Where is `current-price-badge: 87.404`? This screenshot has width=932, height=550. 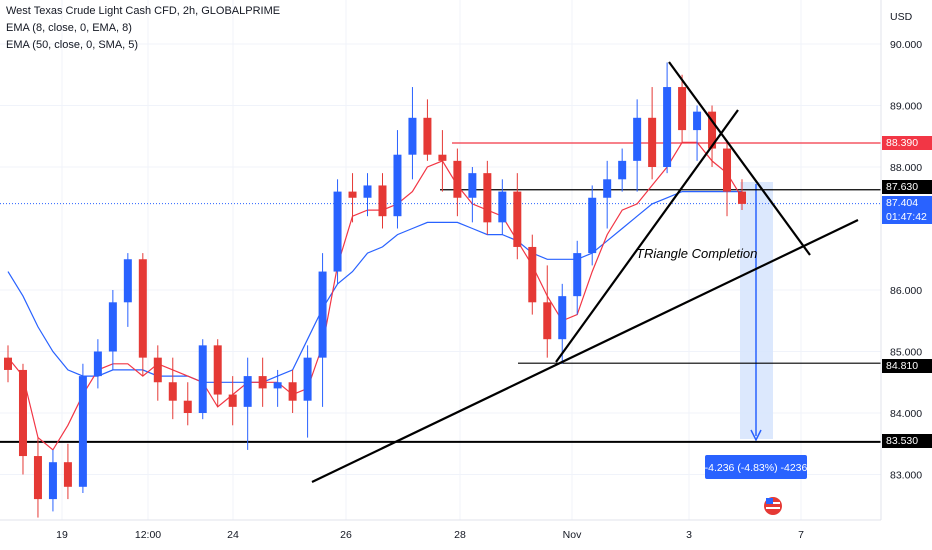 current-price-badge: 87.404 is located at coordinates (907, 203).